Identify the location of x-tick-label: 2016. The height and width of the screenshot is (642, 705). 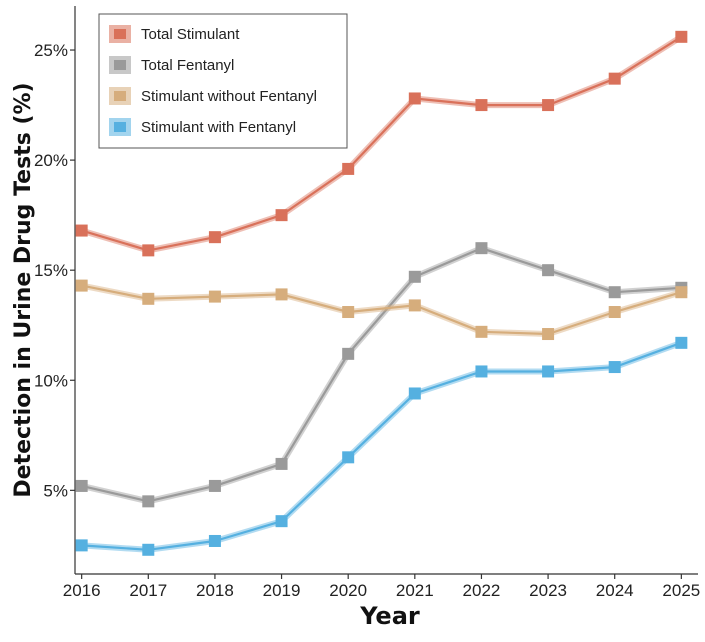
(82, 590).